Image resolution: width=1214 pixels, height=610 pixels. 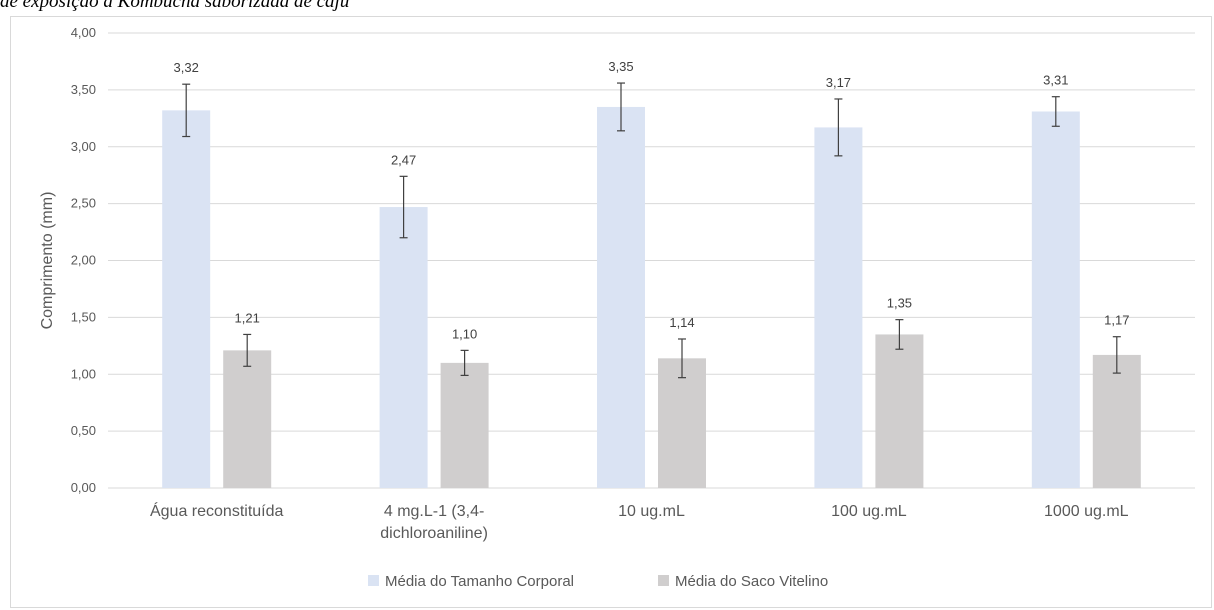 I want to click on y-tick-label: 2,50, so click(x=83, y=203).